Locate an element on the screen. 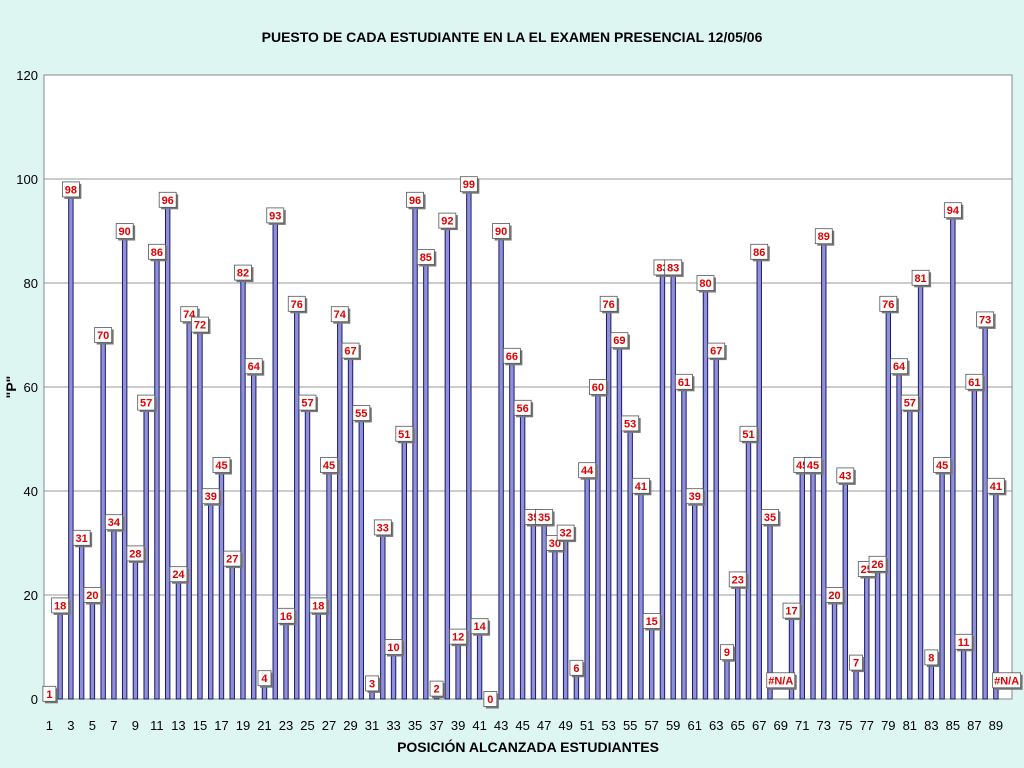 The width and height of the screenshot is (1024, 768). x-tick-label: 43 is located at coordinates (501, 725).